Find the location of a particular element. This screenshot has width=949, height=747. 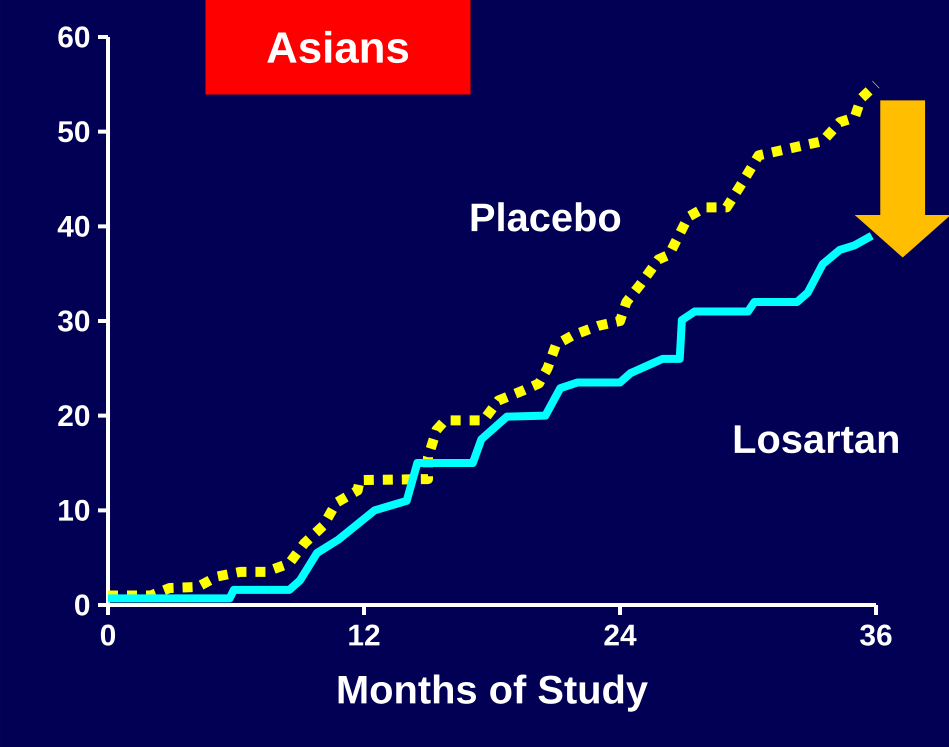

x-tick-label: 24 is located at coordinates (620, 635).